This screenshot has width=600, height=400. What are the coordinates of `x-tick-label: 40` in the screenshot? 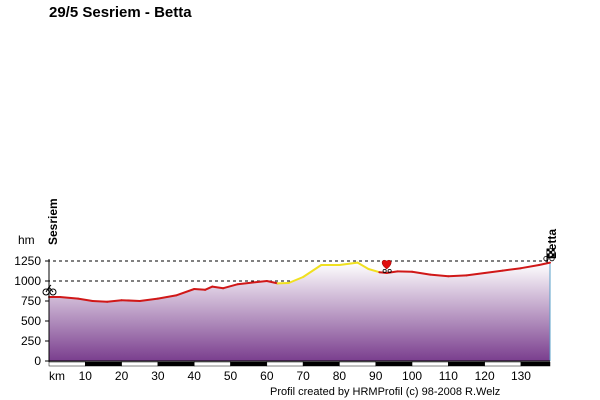 It's located at (195, 376).